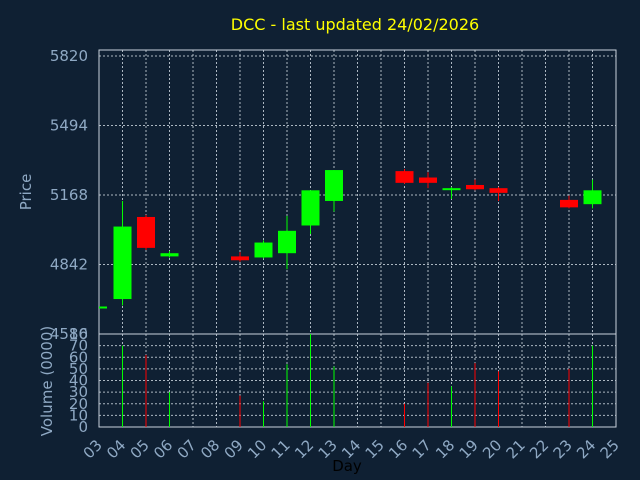  Describe the element at coordinates (78, 369) in the screenshot. I see `volume-tick-label: 50` at that location.